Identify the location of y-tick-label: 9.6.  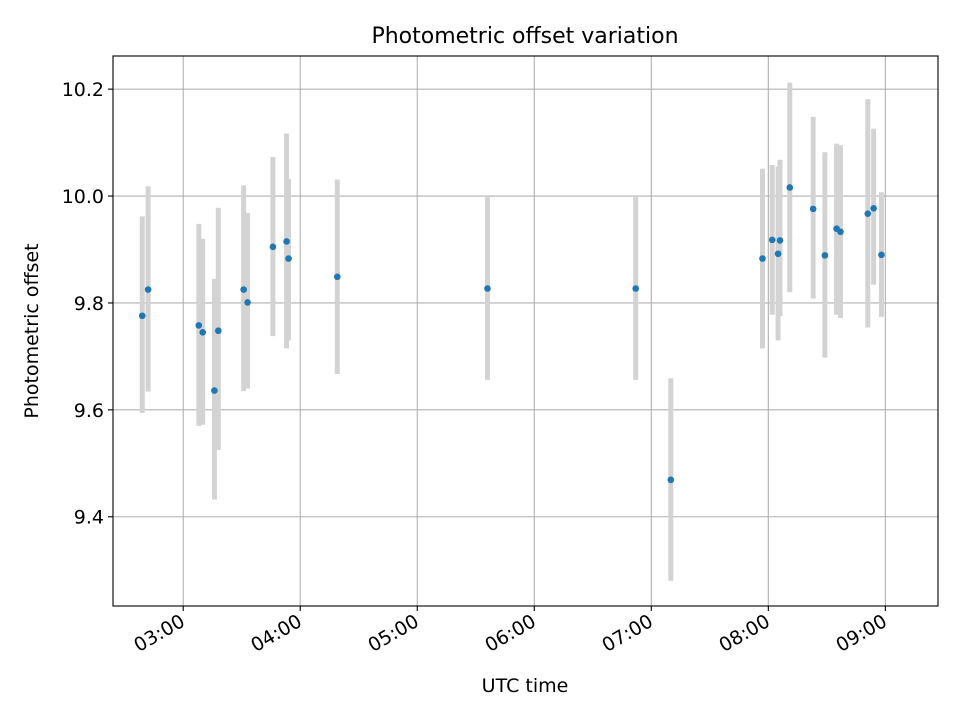
(89, 411).